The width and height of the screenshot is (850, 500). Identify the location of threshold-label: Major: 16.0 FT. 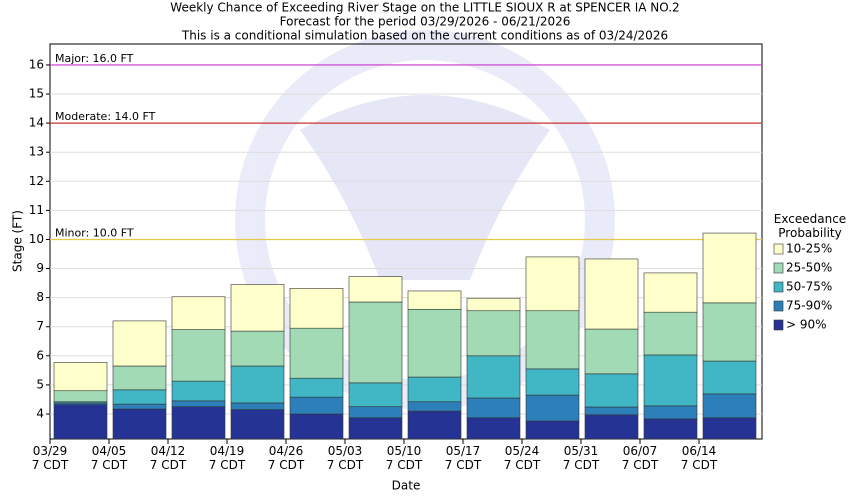
(94, 58).